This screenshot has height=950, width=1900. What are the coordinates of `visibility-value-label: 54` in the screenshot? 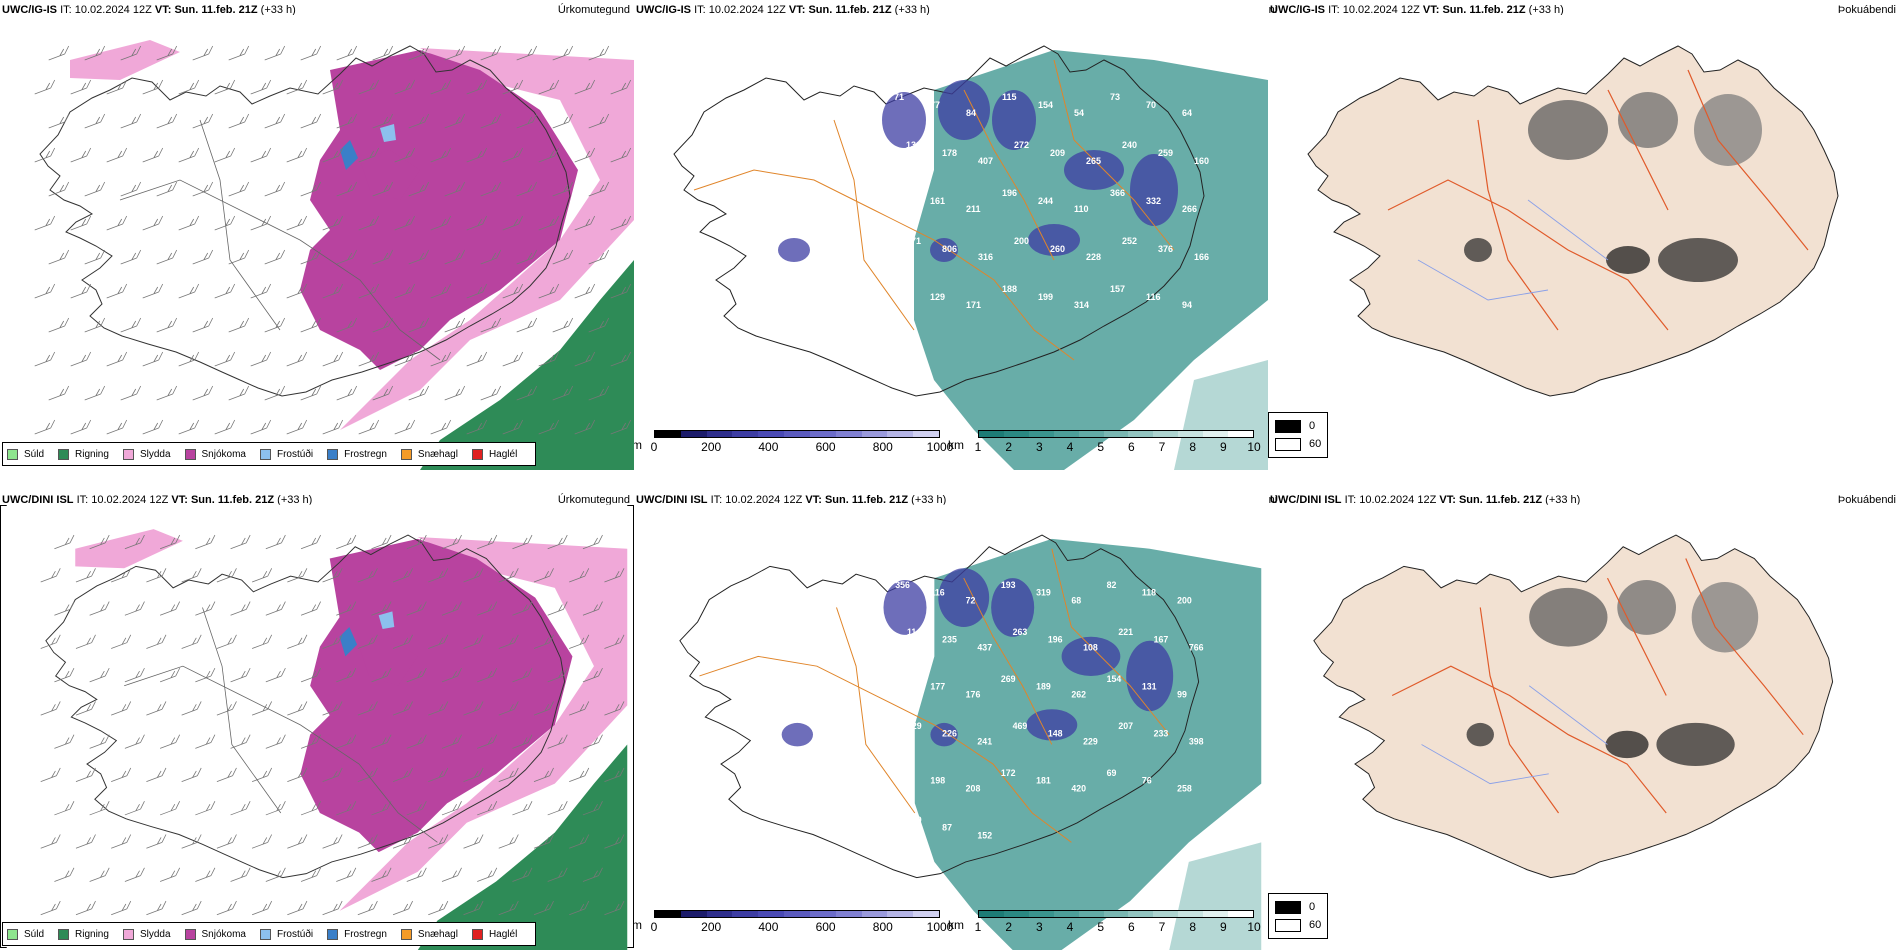 It's located at (1079, 113).